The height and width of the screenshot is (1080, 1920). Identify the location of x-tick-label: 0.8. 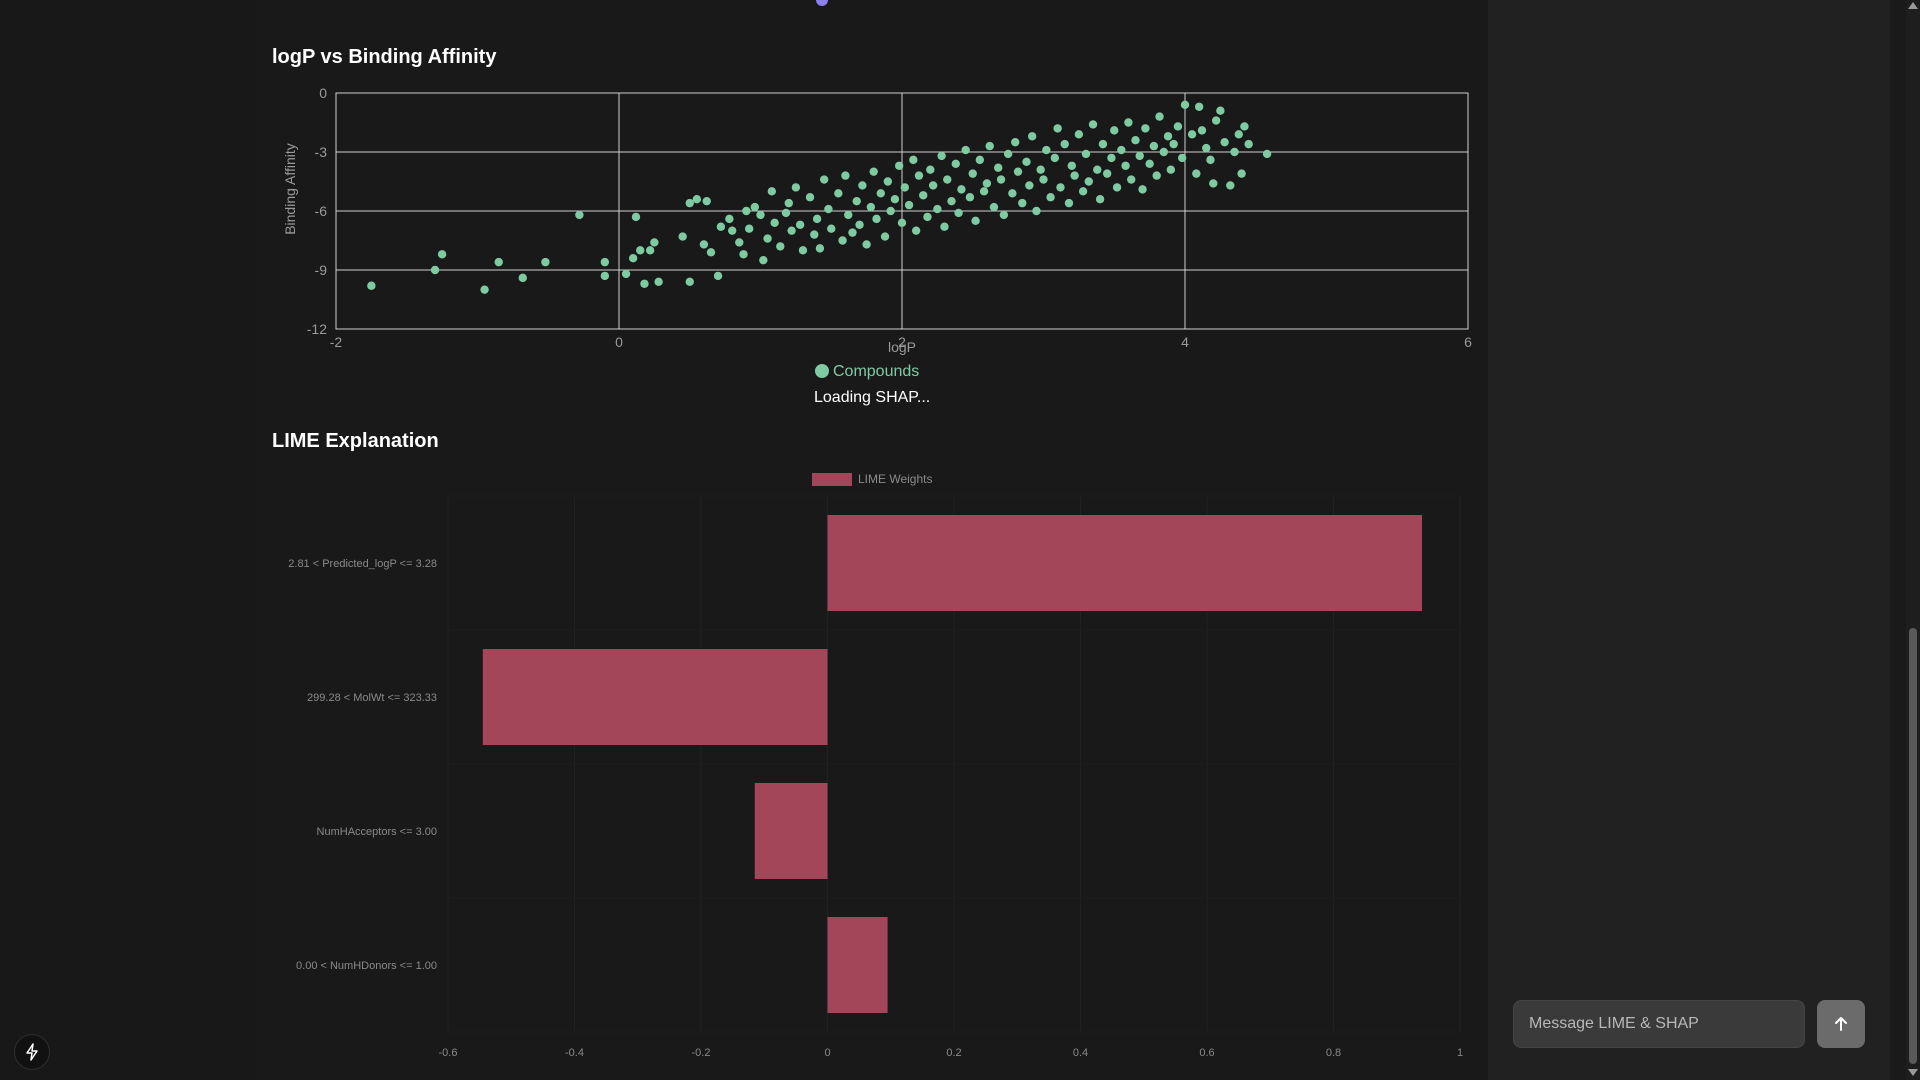
(1333, 1053).